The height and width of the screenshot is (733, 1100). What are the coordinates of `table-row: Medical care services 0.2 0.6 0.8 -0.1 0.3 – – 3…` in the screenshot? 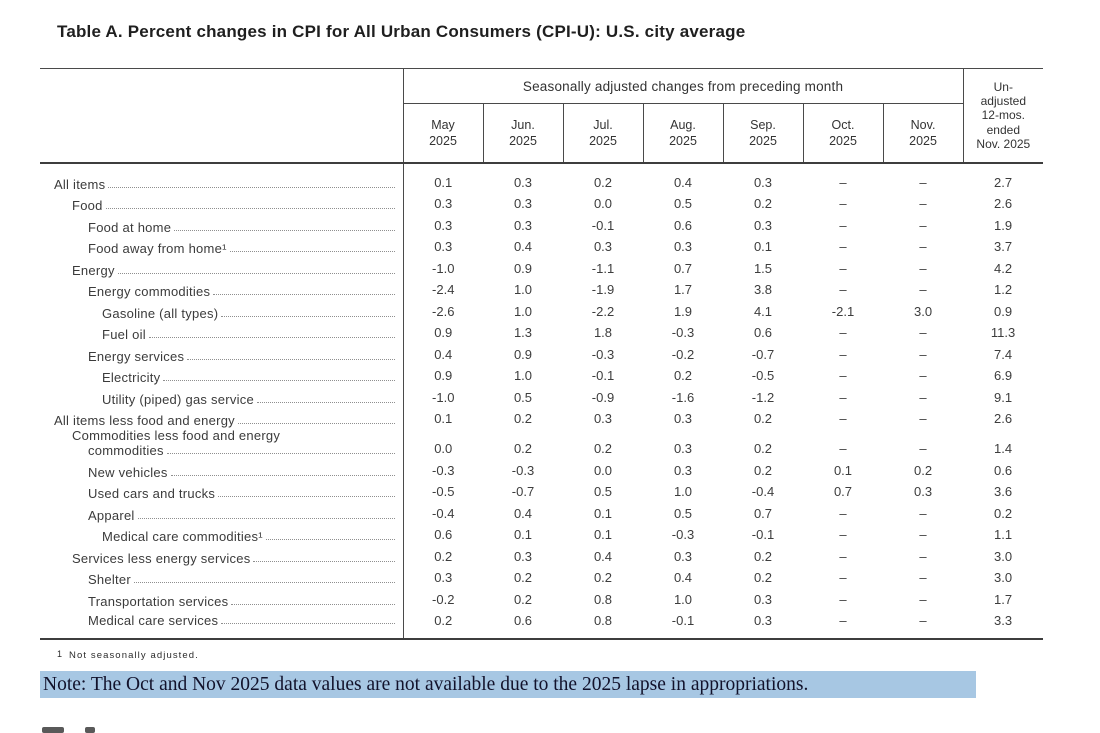 It's located at (541, 623).